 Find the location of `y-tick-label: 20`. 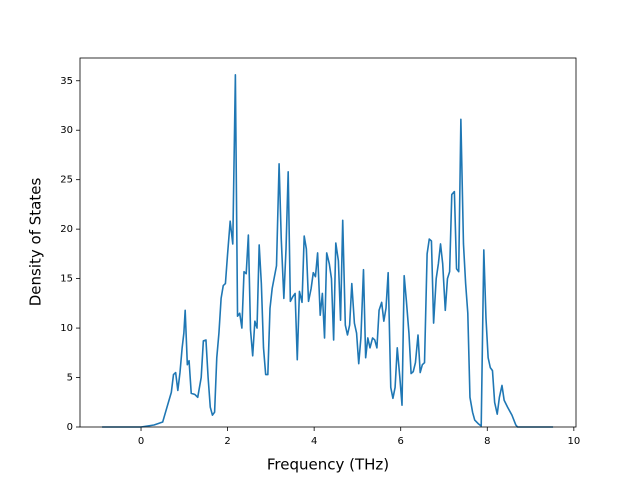

y-tick-label: 20 is located at coordinates (66, 229).